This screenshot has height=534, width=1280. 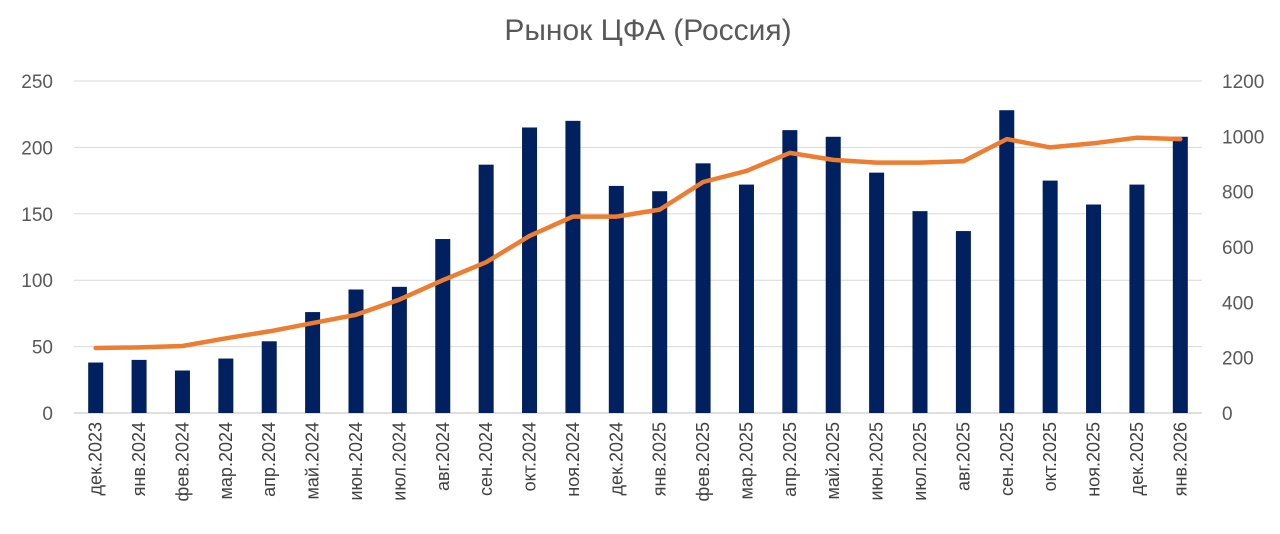 I want to click on x-axis-tick-label: дек.2023, so click(x=96, y=458).